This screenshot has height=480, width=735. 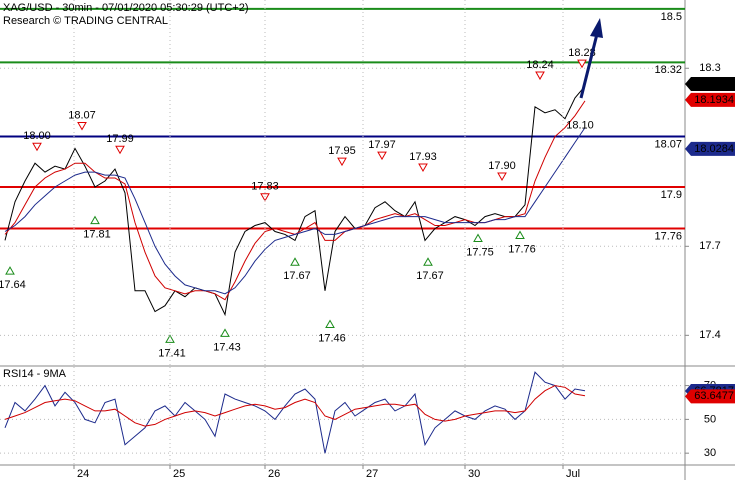 I want to click on projection-arrow, so click(x=589, y=66).